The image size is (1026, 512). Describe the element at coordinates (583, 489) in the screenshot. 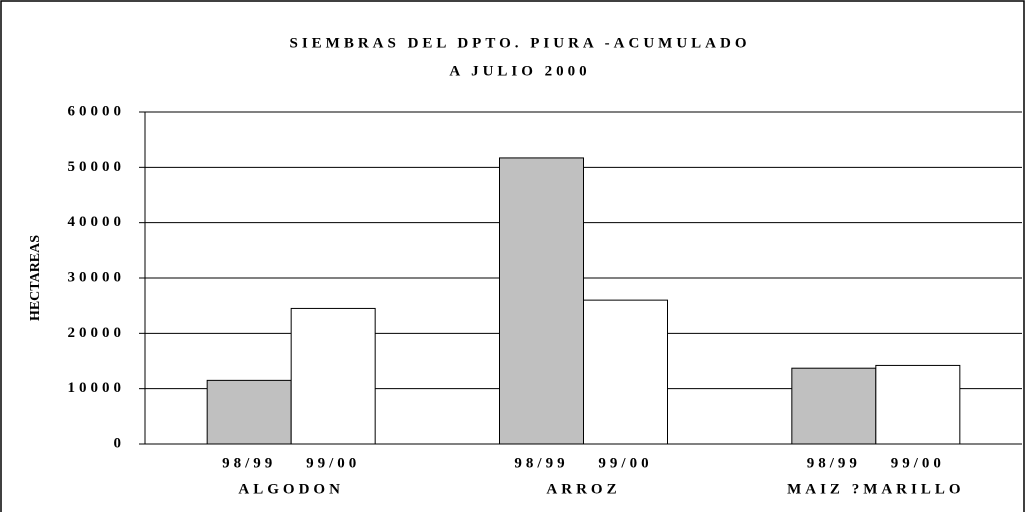

I see `x-tick-label: ARROZ` at that location.